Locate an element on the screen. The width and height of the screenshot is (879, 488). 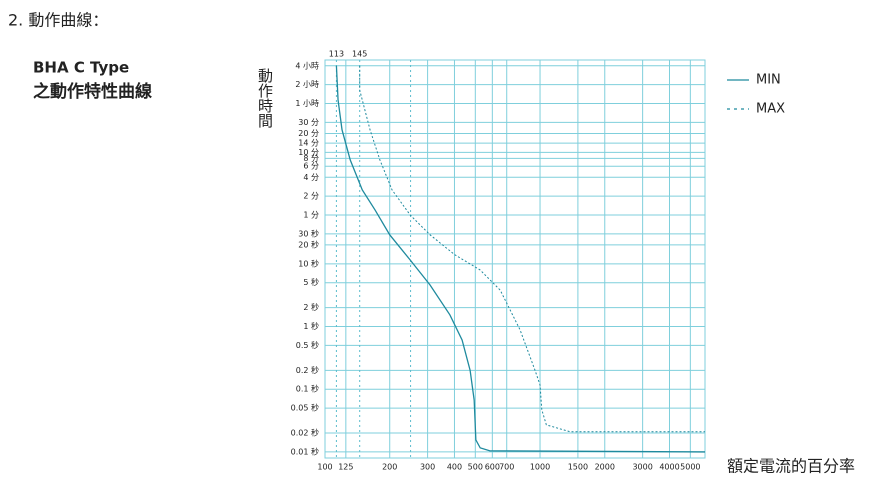
y-tick-label: 20 分 is located at coordinates (308, 133).